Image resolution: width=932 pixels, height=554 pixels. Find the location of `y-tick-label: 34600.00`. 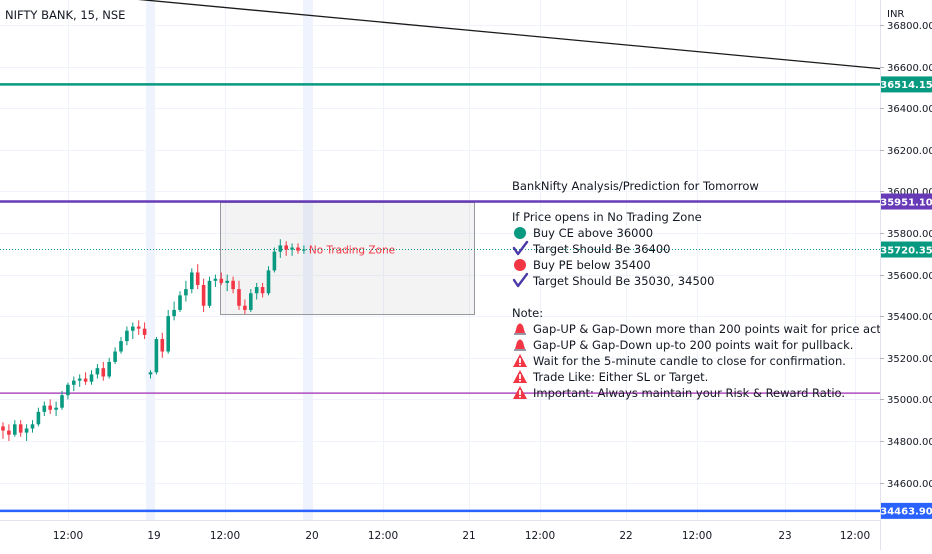

y-tick-label: 34600.00 is located at coordinates (909, 484).